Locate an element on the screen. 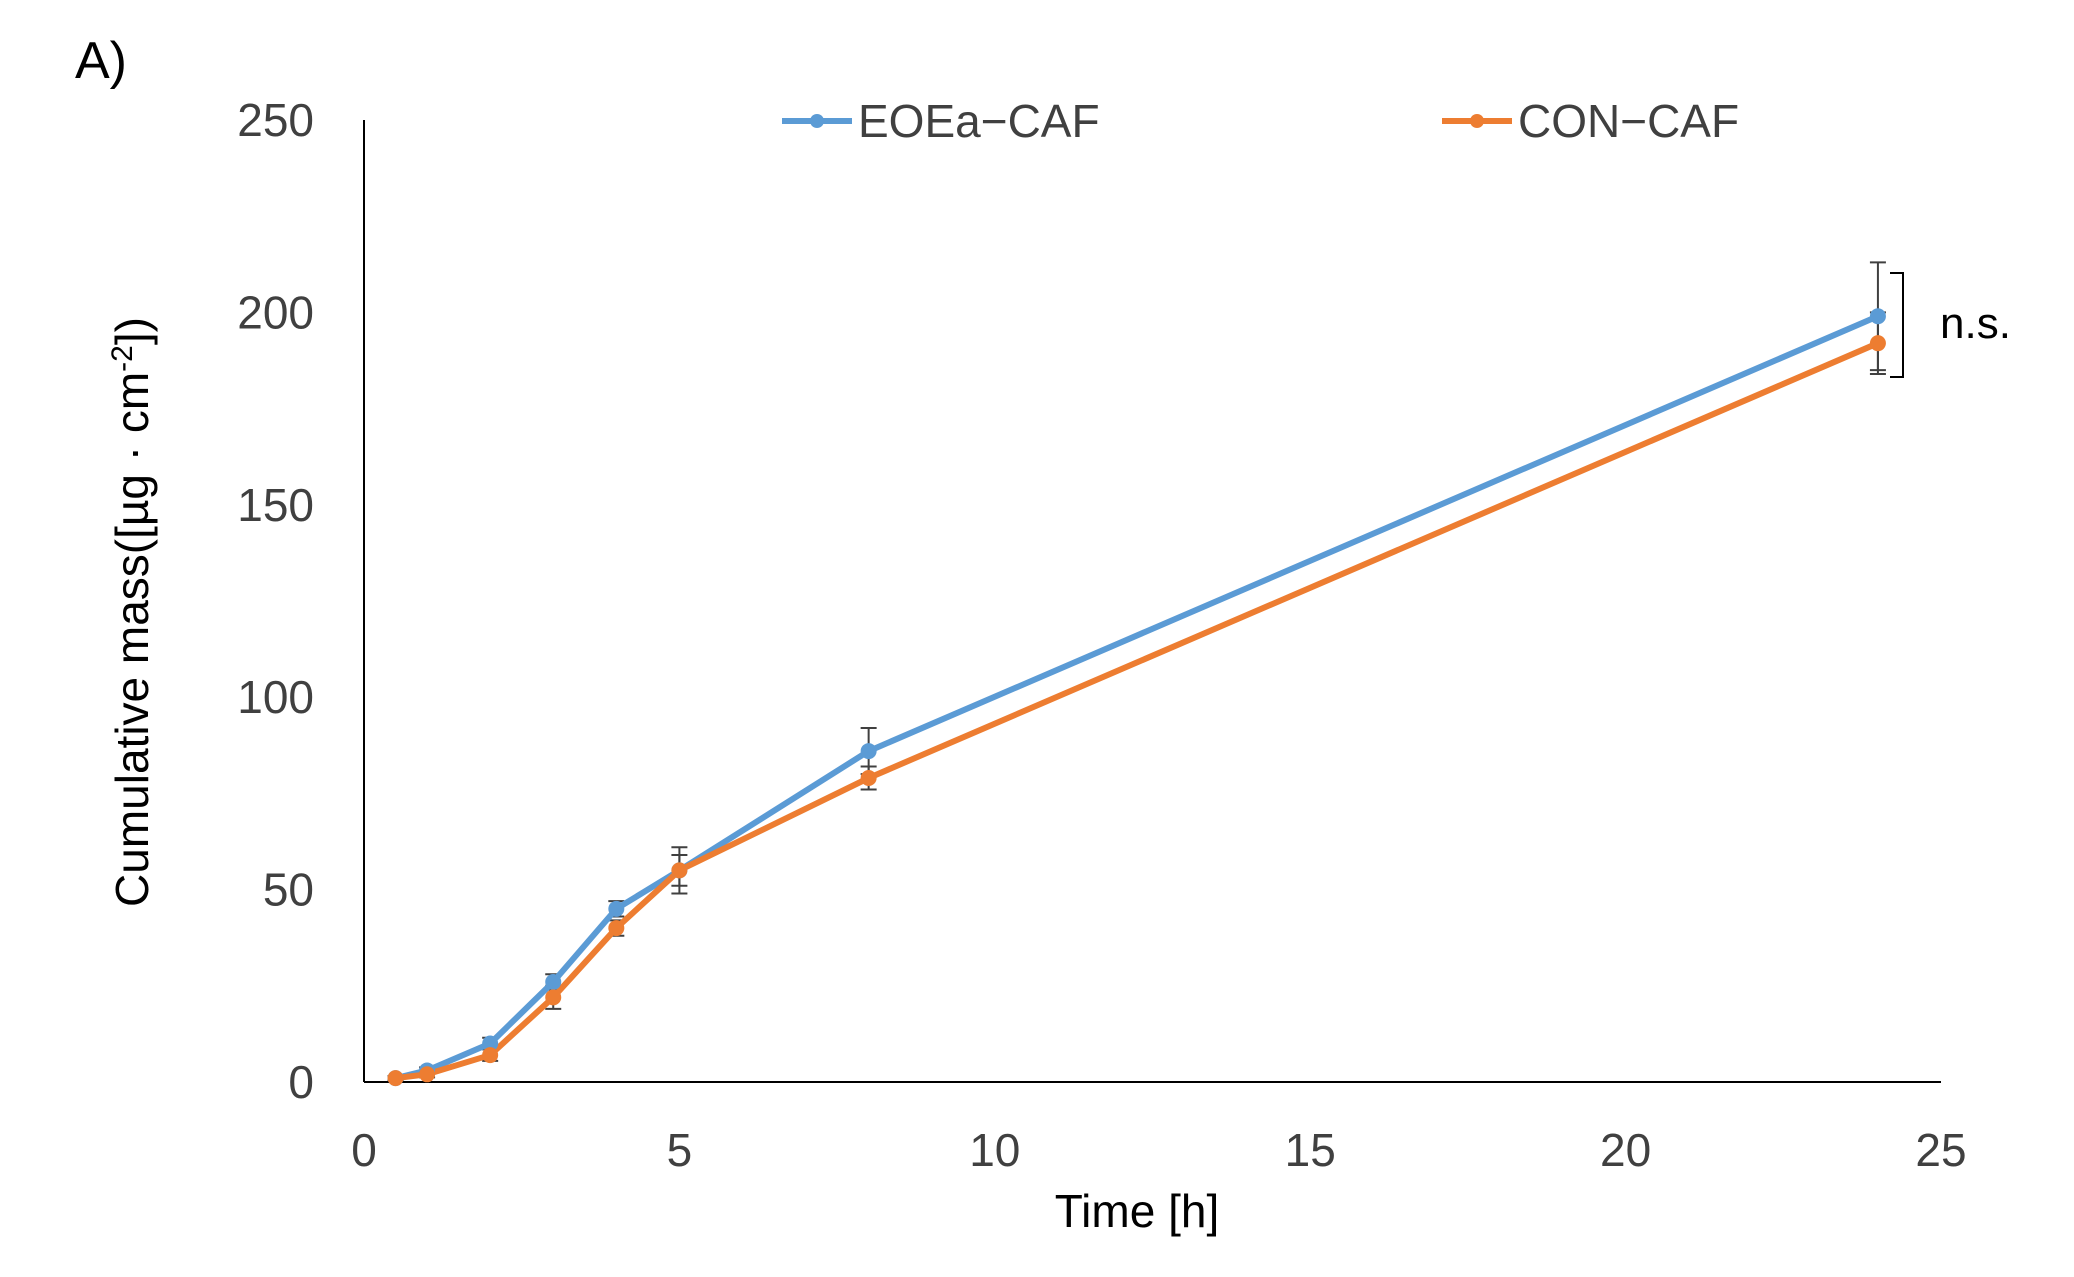 This screenshot has width=2074, height=1277. y-axis-title-main: Cumulative mass([µg · cm is located at coordinates (132, 639).